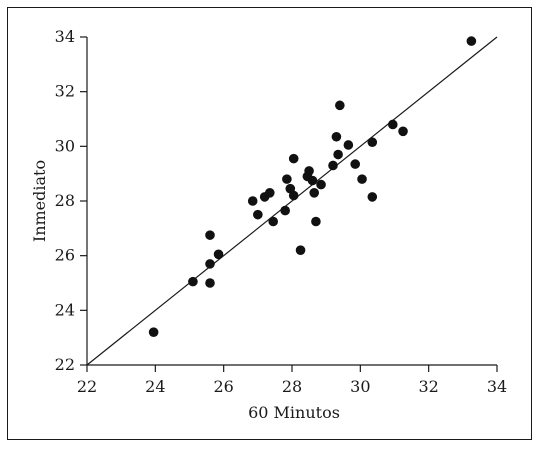 The image size is (539, 449). What do you see at coordinates (65, 255) in the screenshot?
I see `y-tick-label: 26` at bounding box center [65, 255].